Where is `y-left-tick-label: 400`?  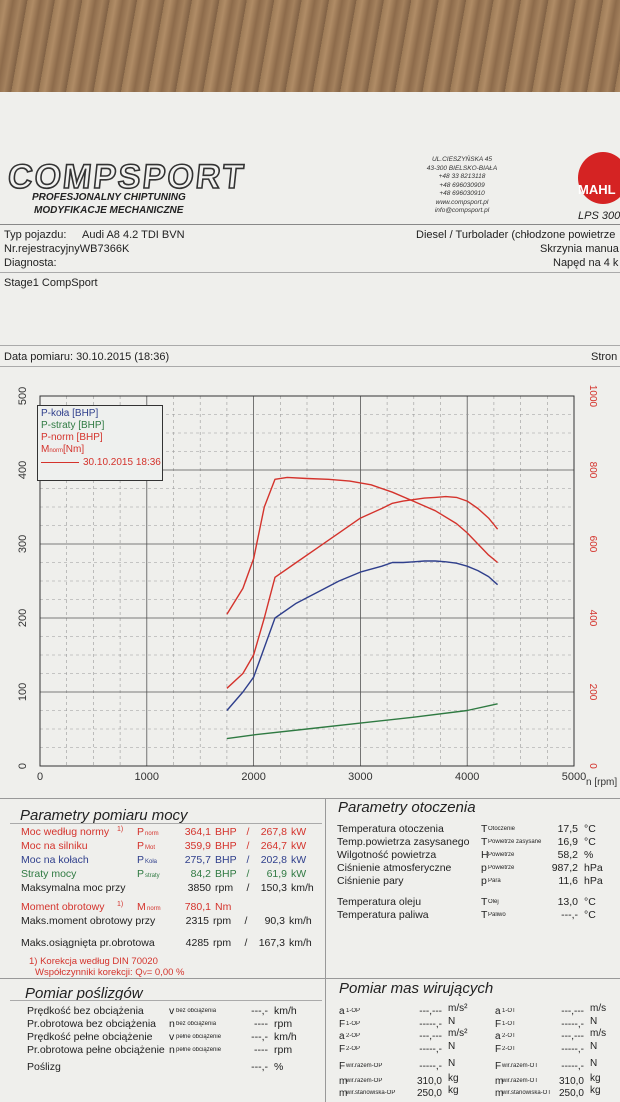
y-left-tick-label: 400 is located at coordinates (23, 470).